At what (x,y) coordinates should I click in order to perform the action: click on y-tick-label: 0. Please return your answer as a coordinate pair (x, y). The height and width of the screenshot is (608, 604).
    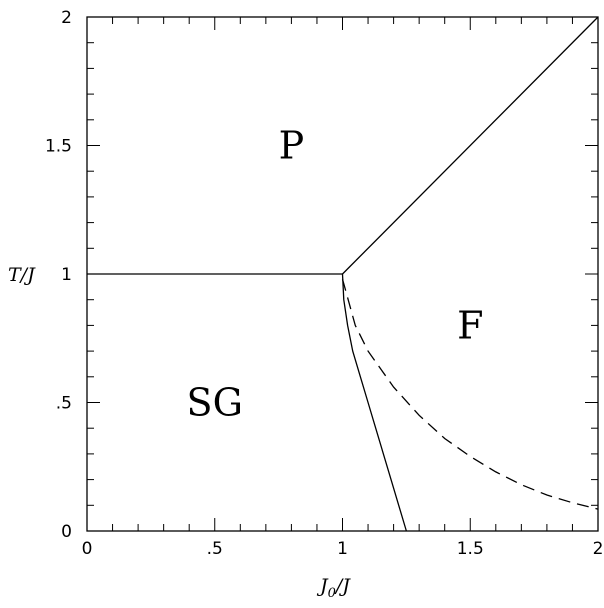
    Looking at the image, I should click on (66, 532).